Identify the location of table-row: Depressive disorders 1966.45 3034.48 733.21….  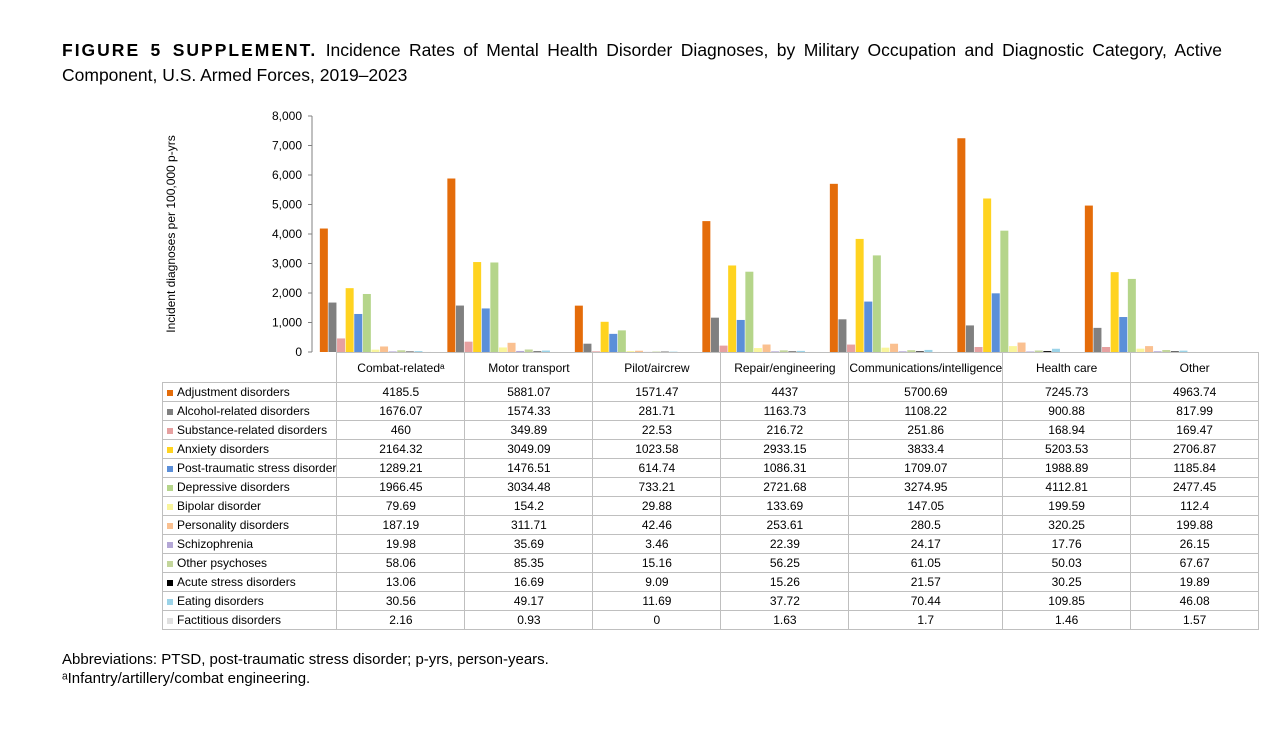
(710, 487).